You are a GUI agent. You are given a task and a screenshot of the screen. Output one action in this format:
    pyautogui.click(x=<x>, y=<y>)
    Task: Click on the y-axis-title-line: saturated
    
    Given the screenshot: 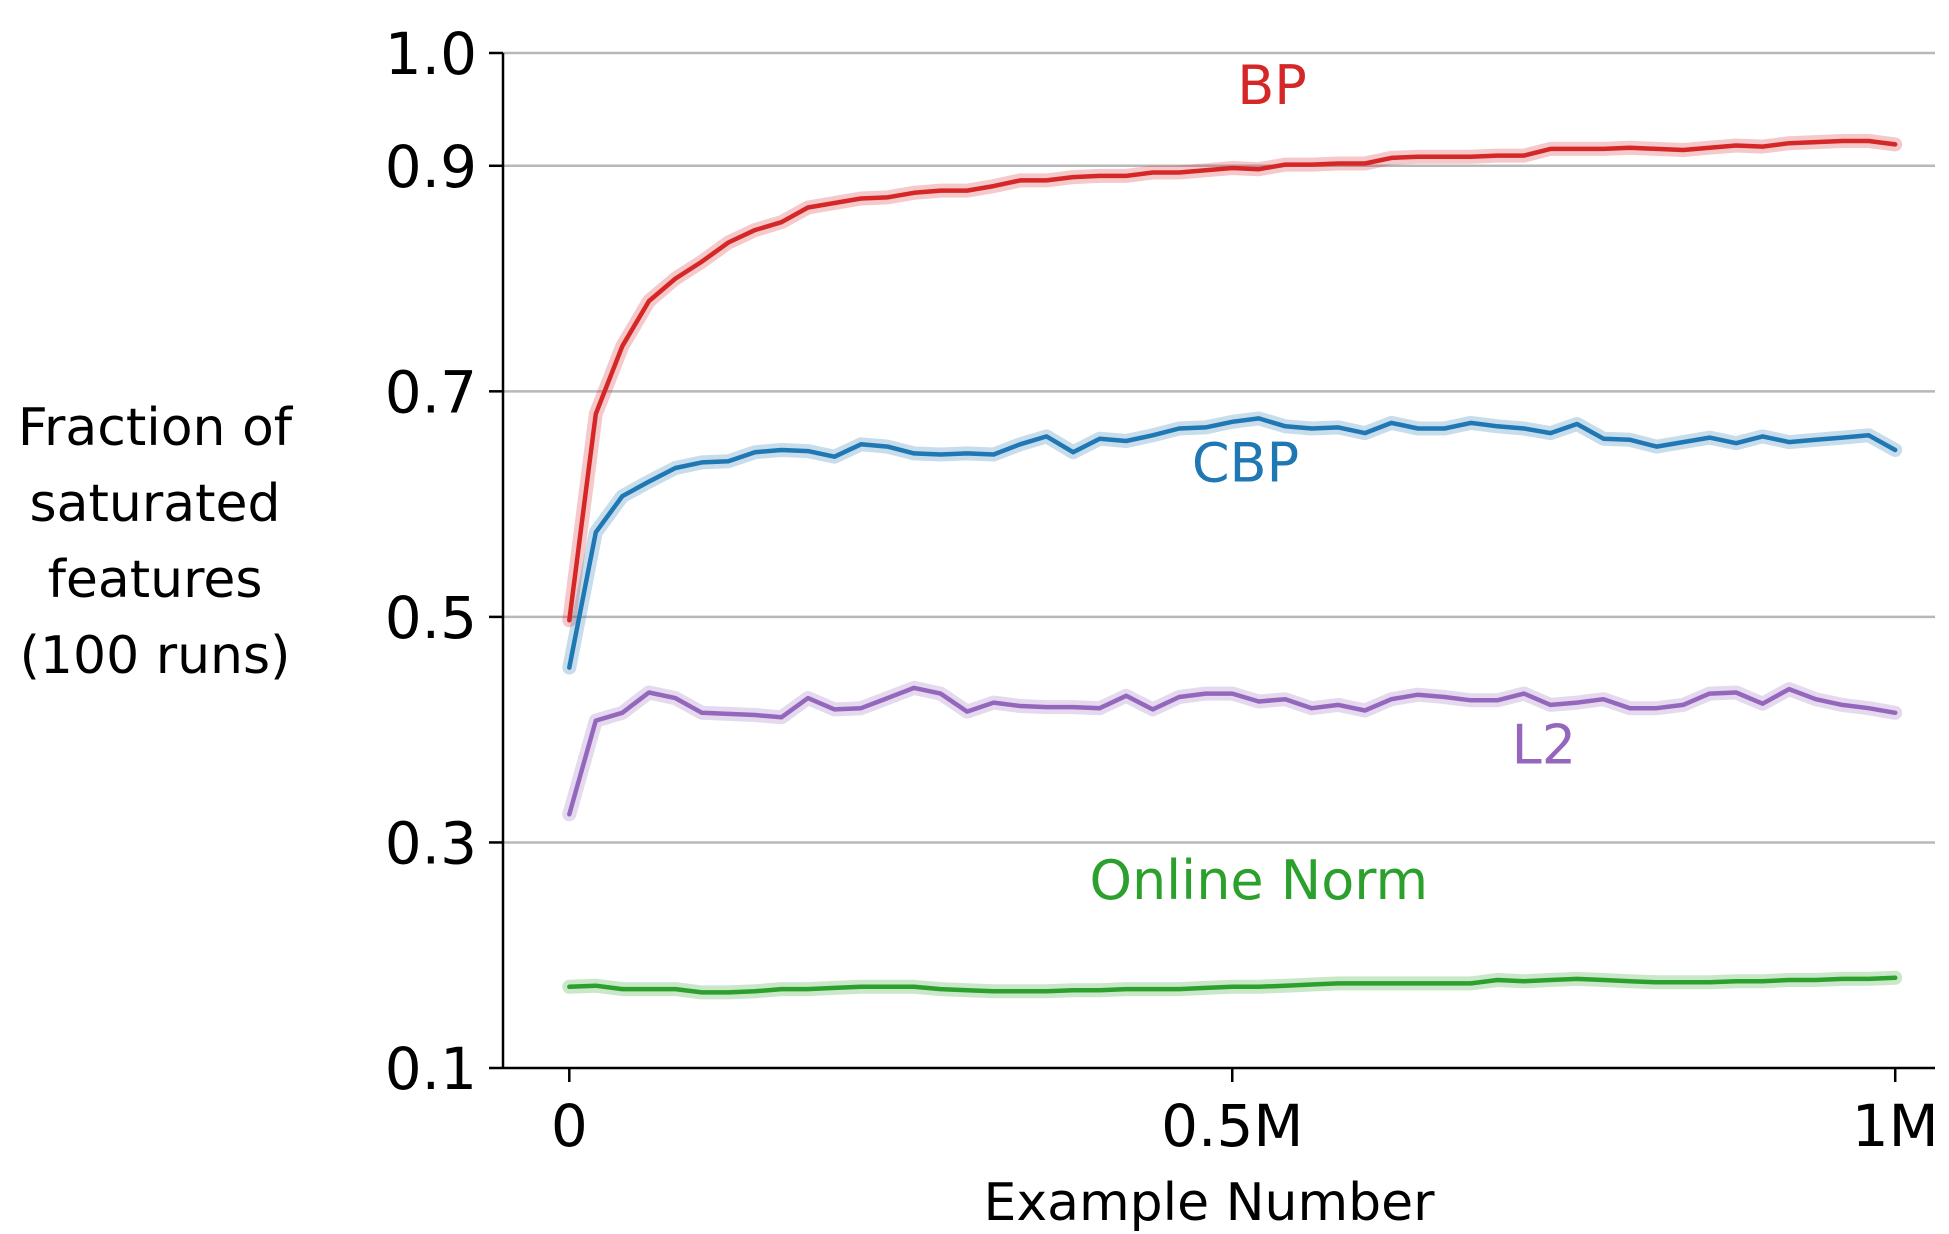 What is the action you would take?
    pyautogui.click(x=155, y=504)
    